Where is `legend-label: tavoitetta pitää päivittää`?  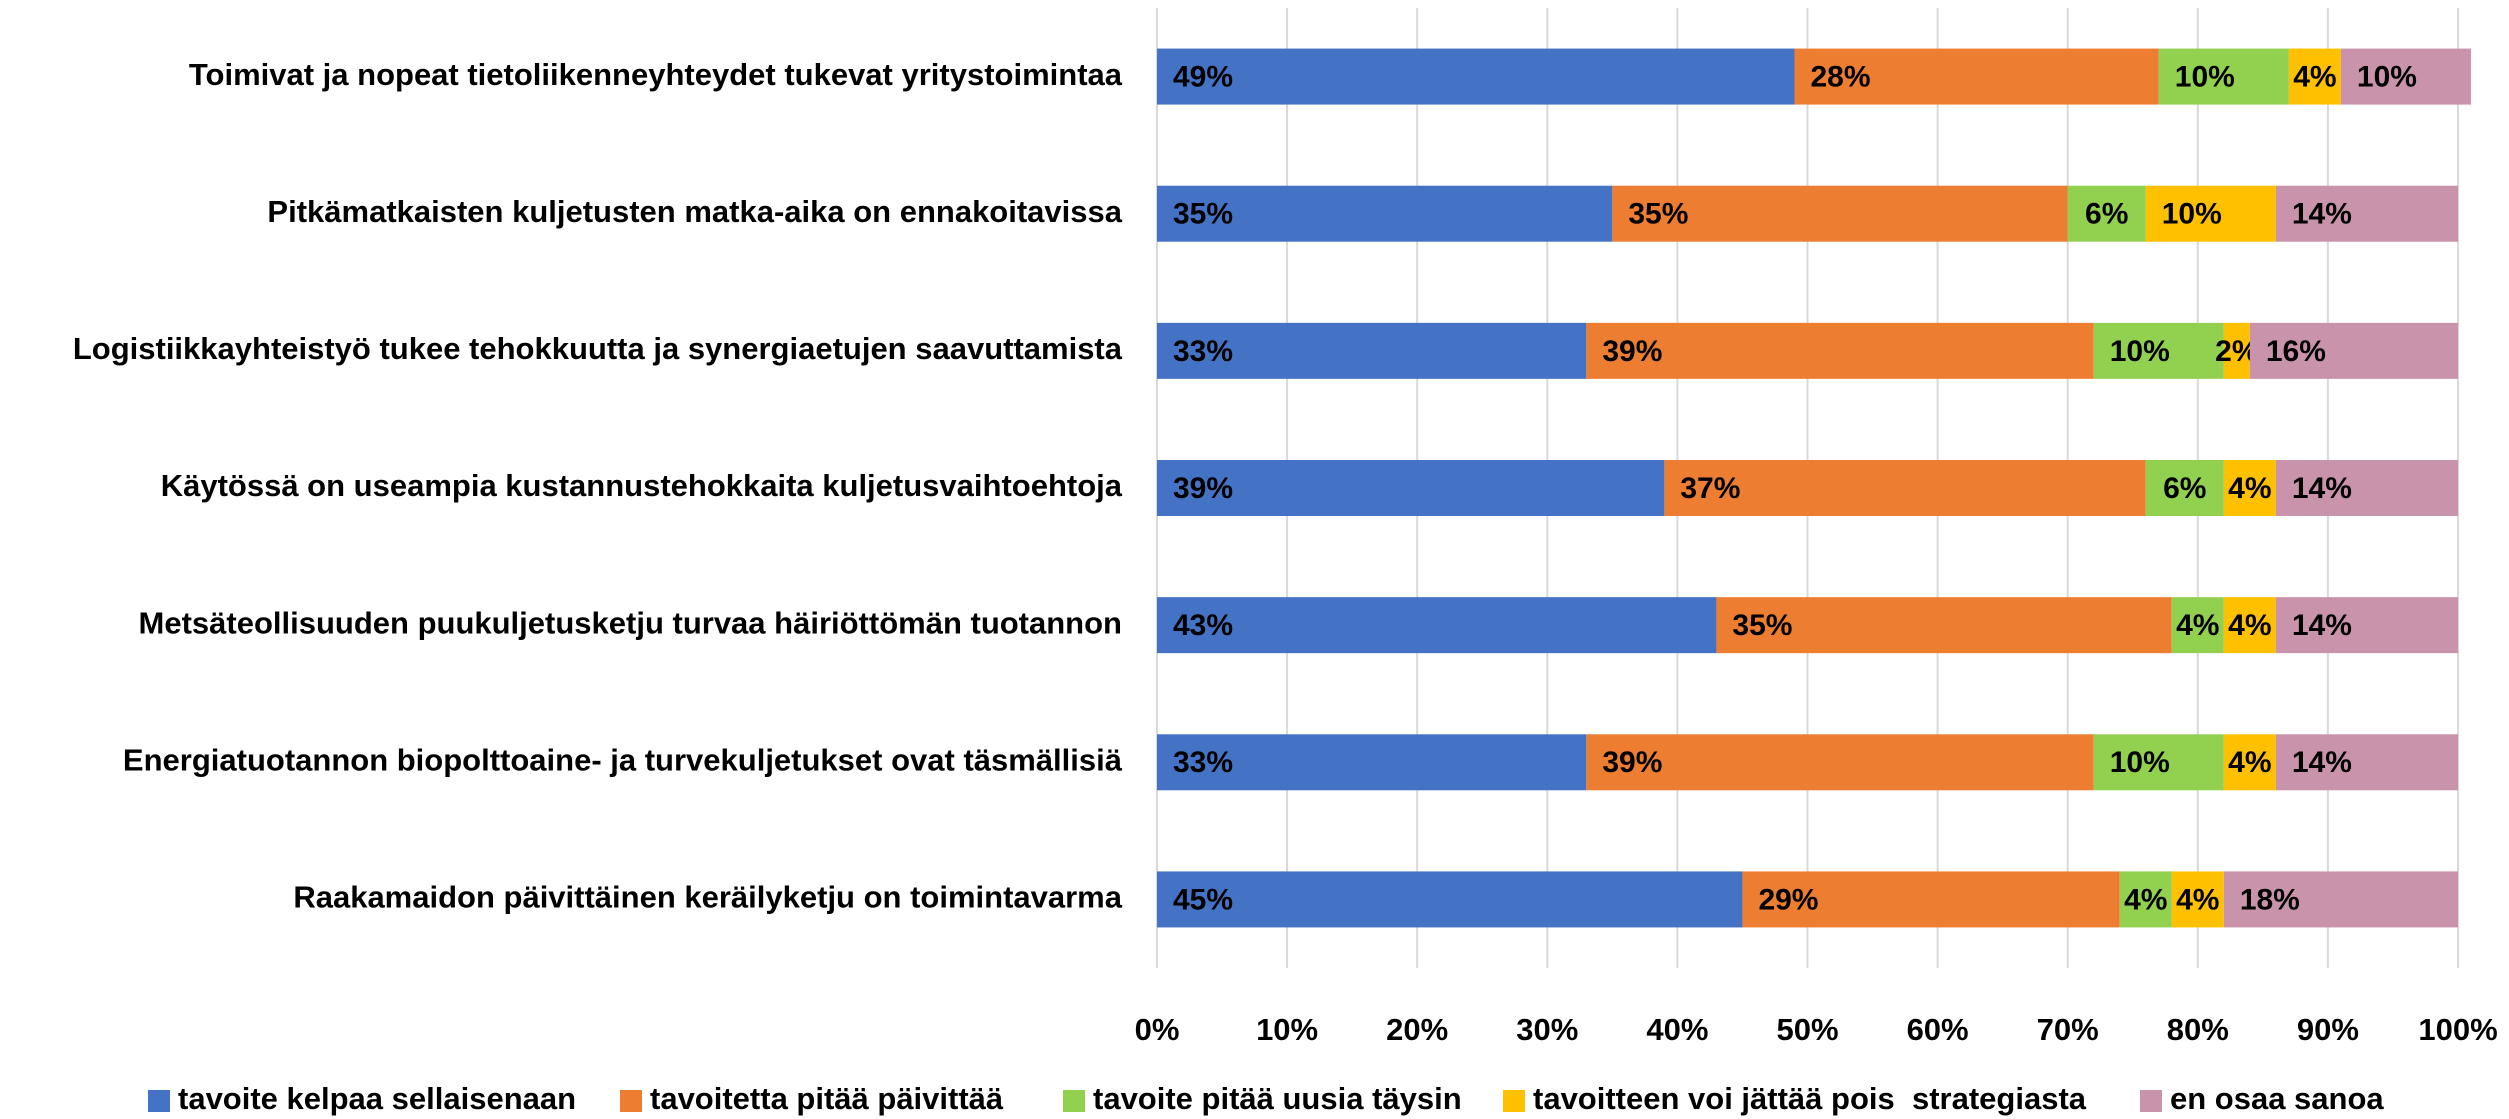
legend-label: tavoitetta pitää päivittää is located at coordinates (827, 1098).